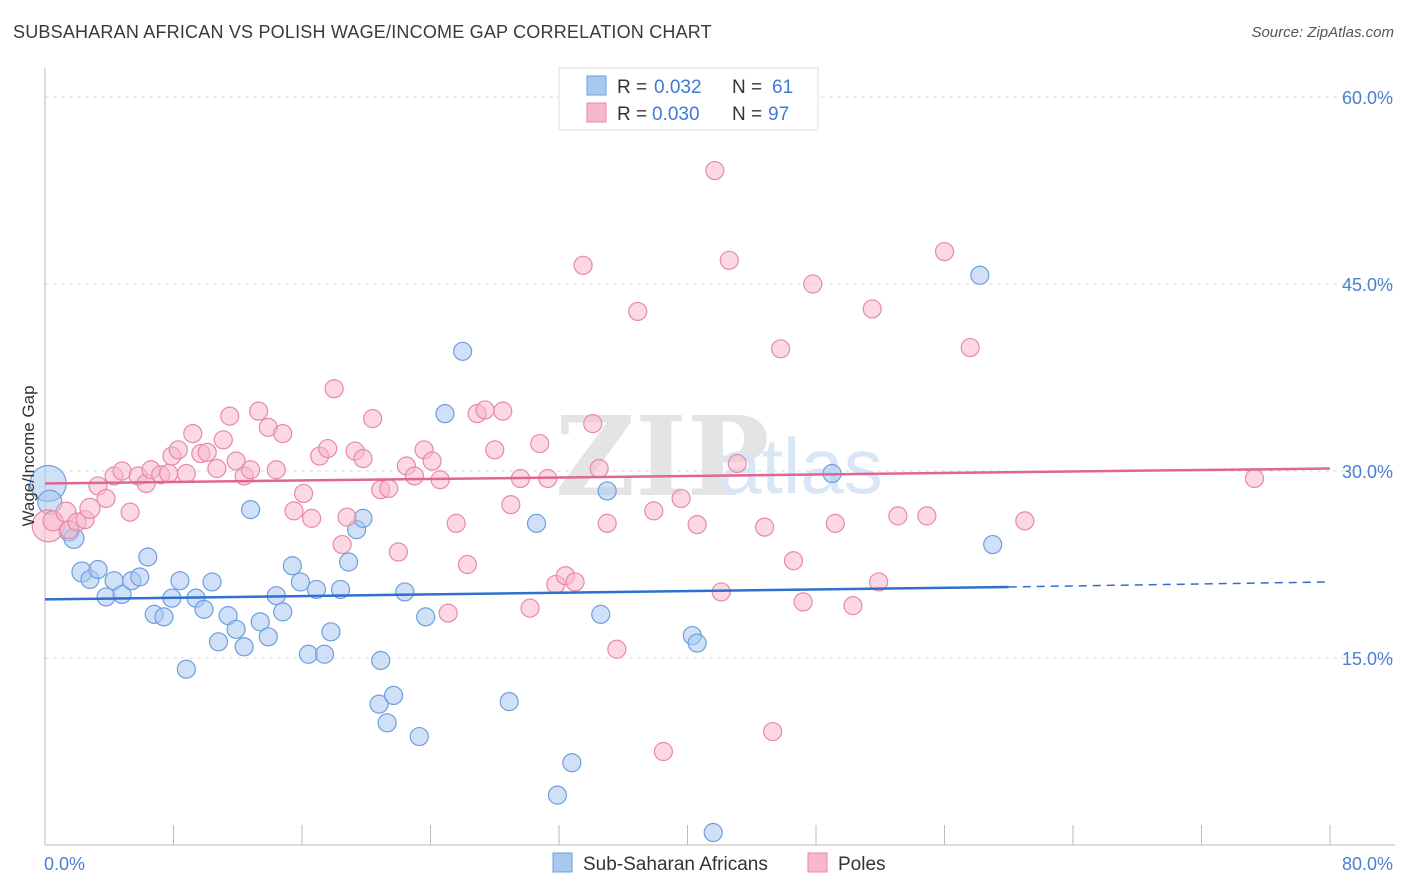 Image resolution: width=1406 pixels, height=892 pixels. Describe the element at coordinates (28, 455) in the screenshot. I see `y-axis-label: Wage/Income Gap` at that location.